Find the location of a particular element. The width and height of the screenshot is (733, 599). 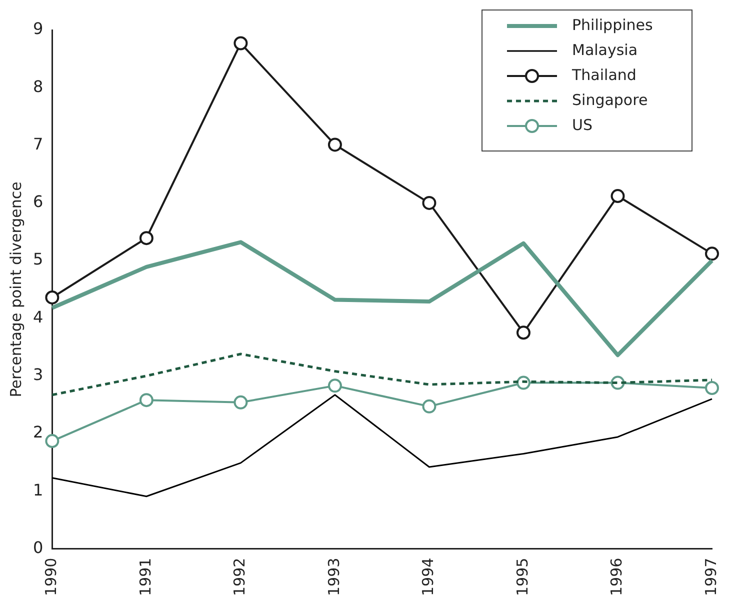

legend-label: US is located at coordinates (582, 125).